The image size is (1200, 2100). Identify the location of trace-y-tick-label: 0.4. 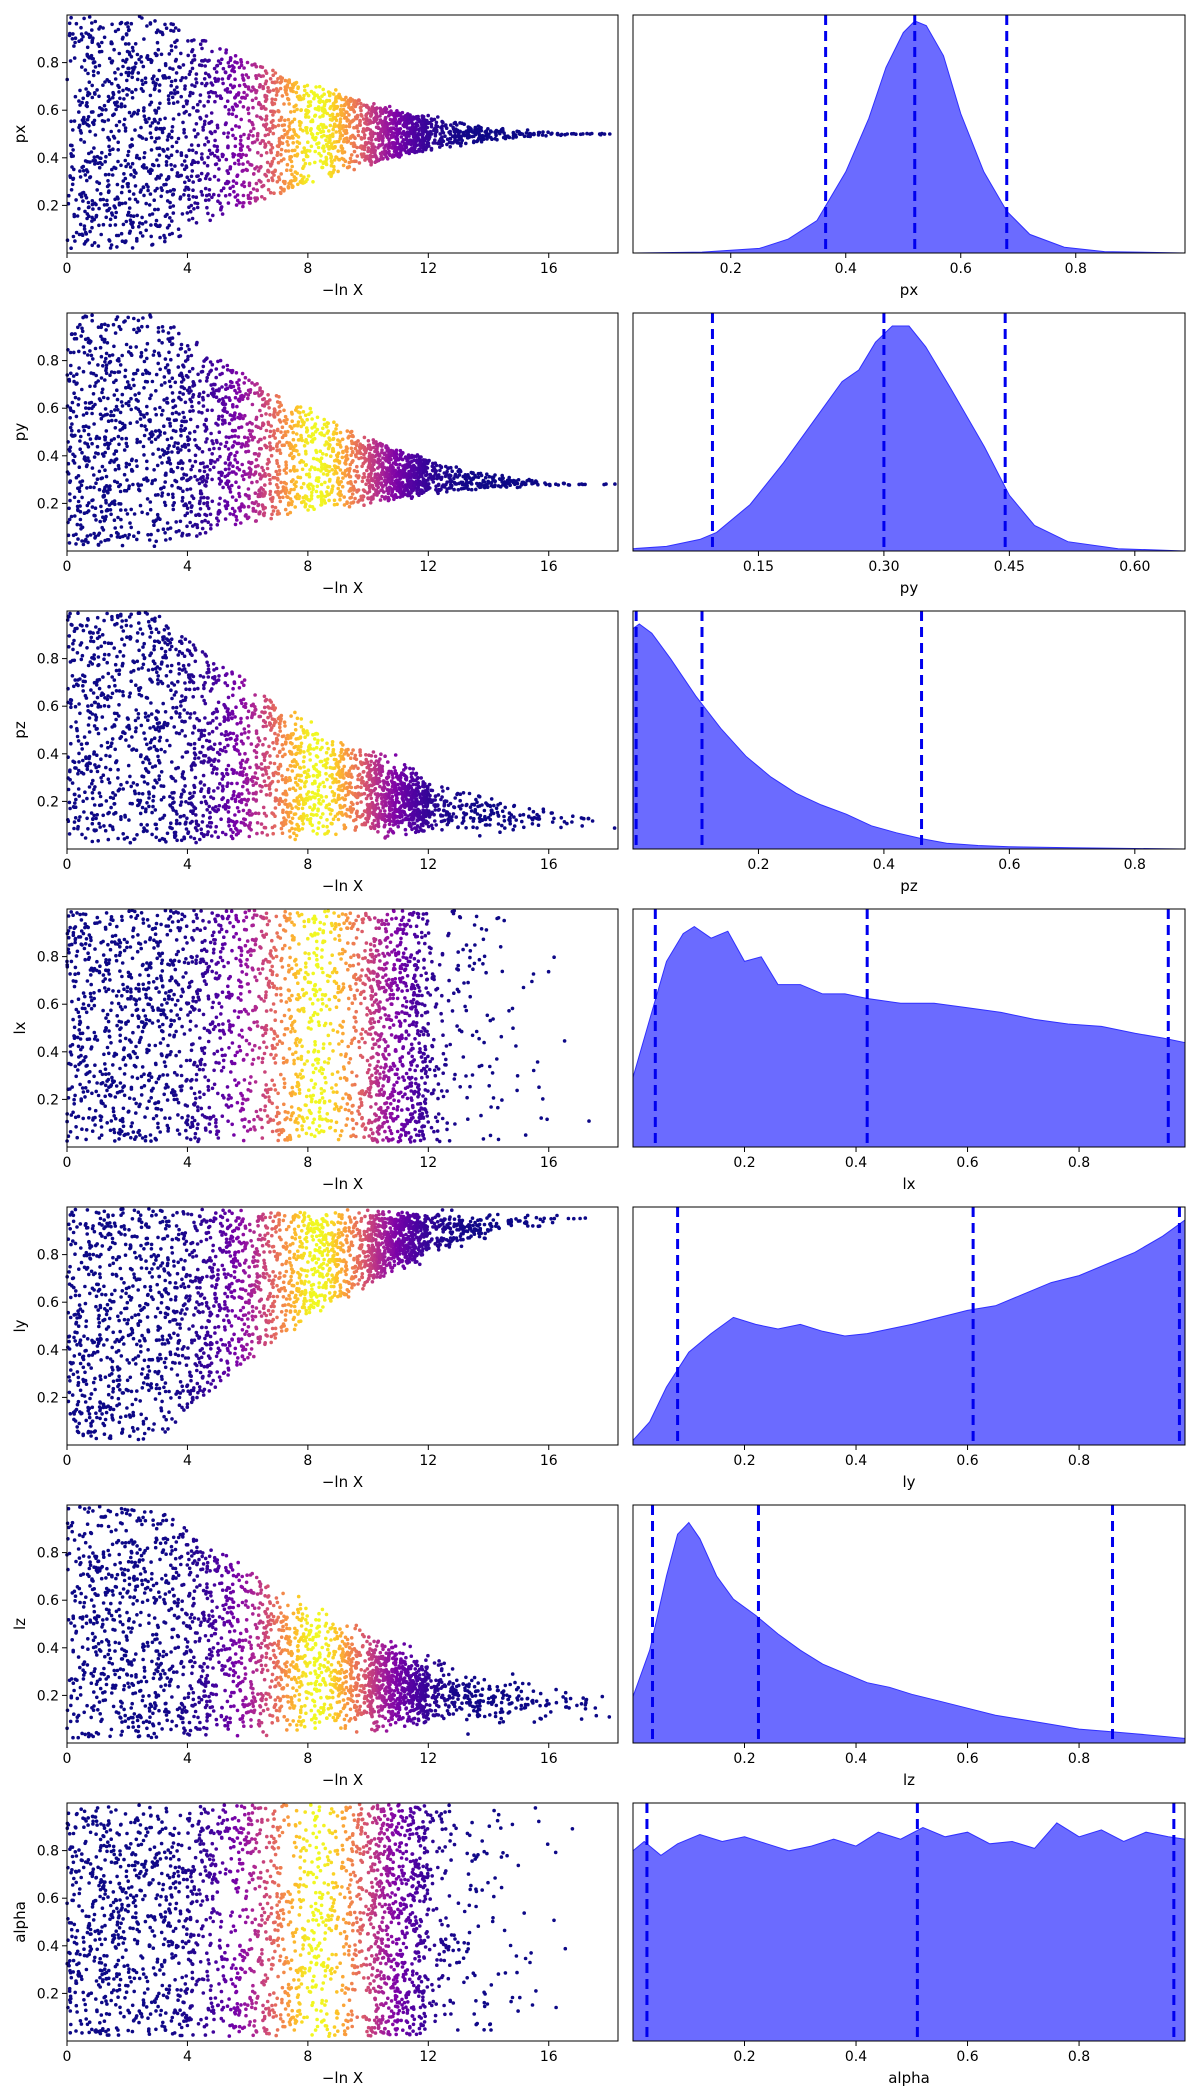
(48, 159).